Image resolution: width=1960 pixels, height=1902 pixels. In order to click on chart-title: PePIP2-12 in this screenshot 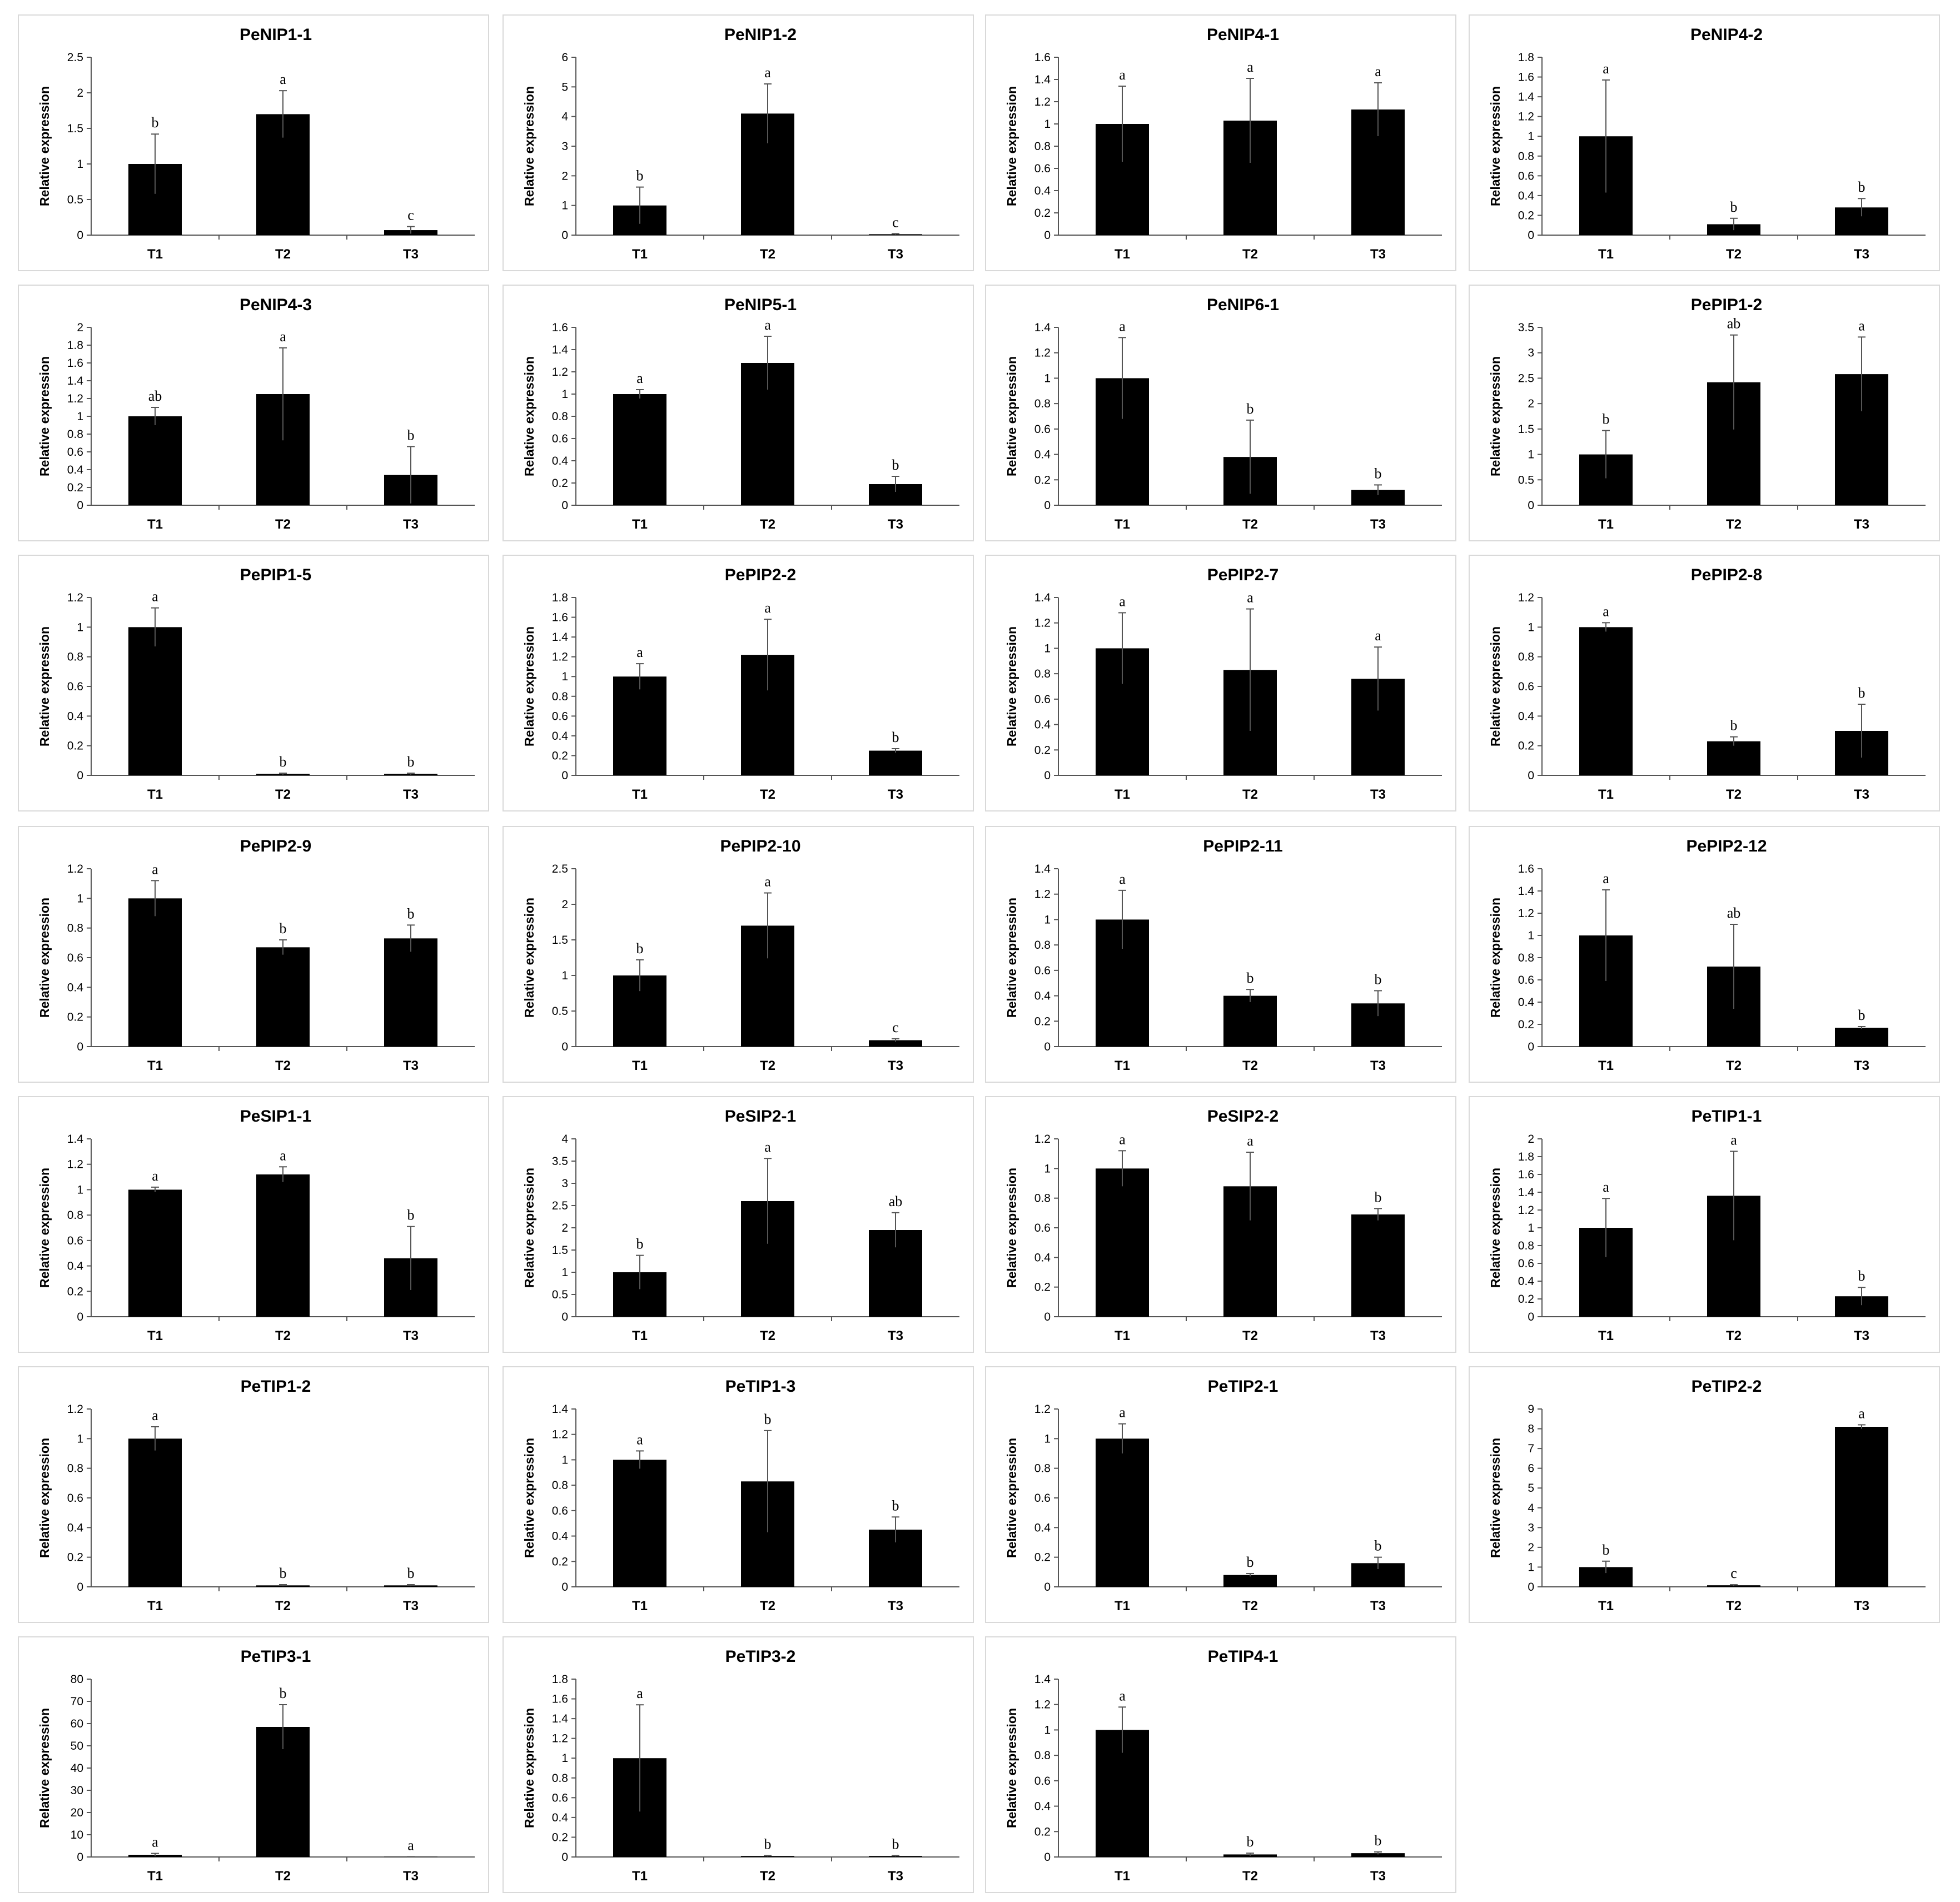, I will do `click(1727, 846)`.